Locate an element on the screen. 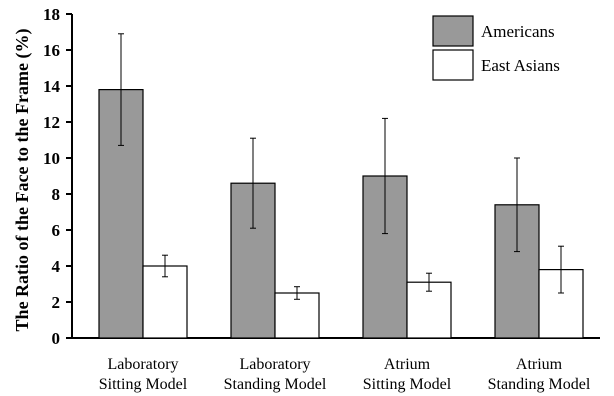  y-tick-label: 14 is located at coordinates (52, 86).